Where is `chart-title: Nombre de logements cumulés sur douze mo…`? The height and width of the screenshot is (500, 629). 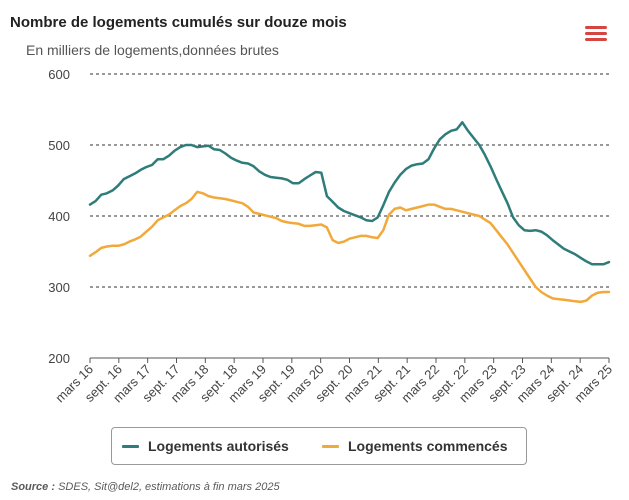
chart-title: Nombre de logements cumulés sur douze mo… is located at coordinates (178, 22).